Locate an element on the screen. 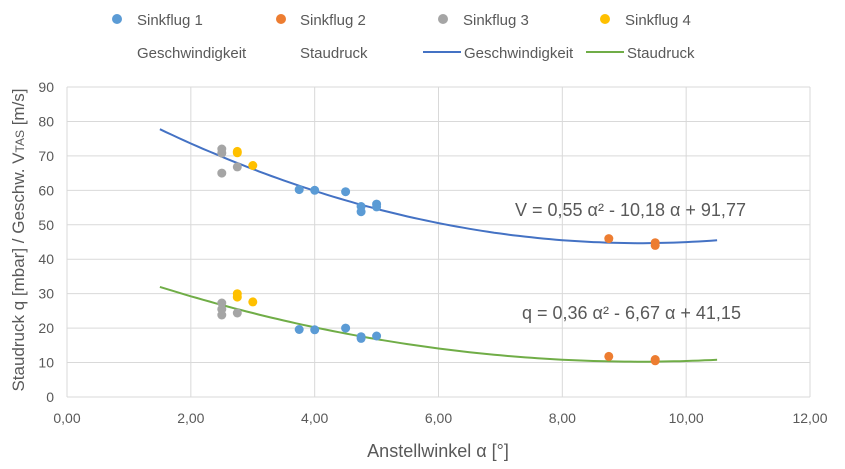  x-tick-label: 2,00 is located at coordinates (190, 418).